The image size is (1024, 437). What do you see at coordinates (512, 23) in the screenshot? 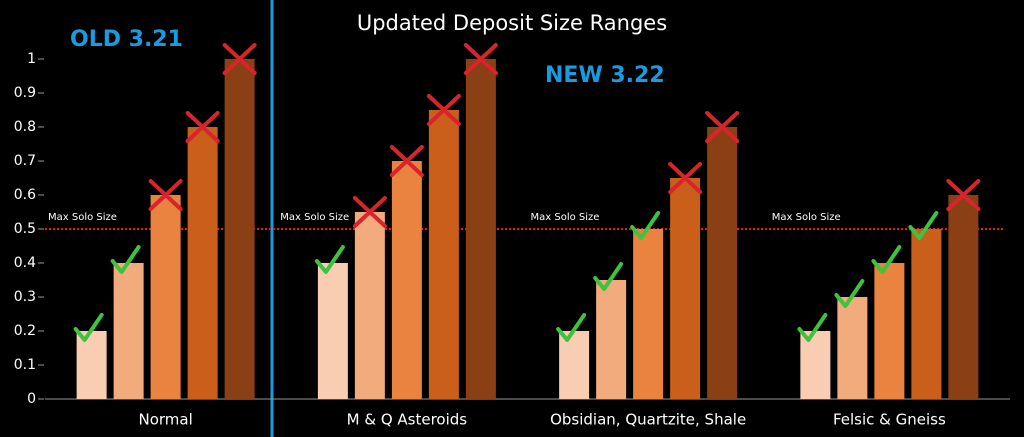
I see `chart-title: Updated Deposit Size Ranges` at bounding box center [512, 23].